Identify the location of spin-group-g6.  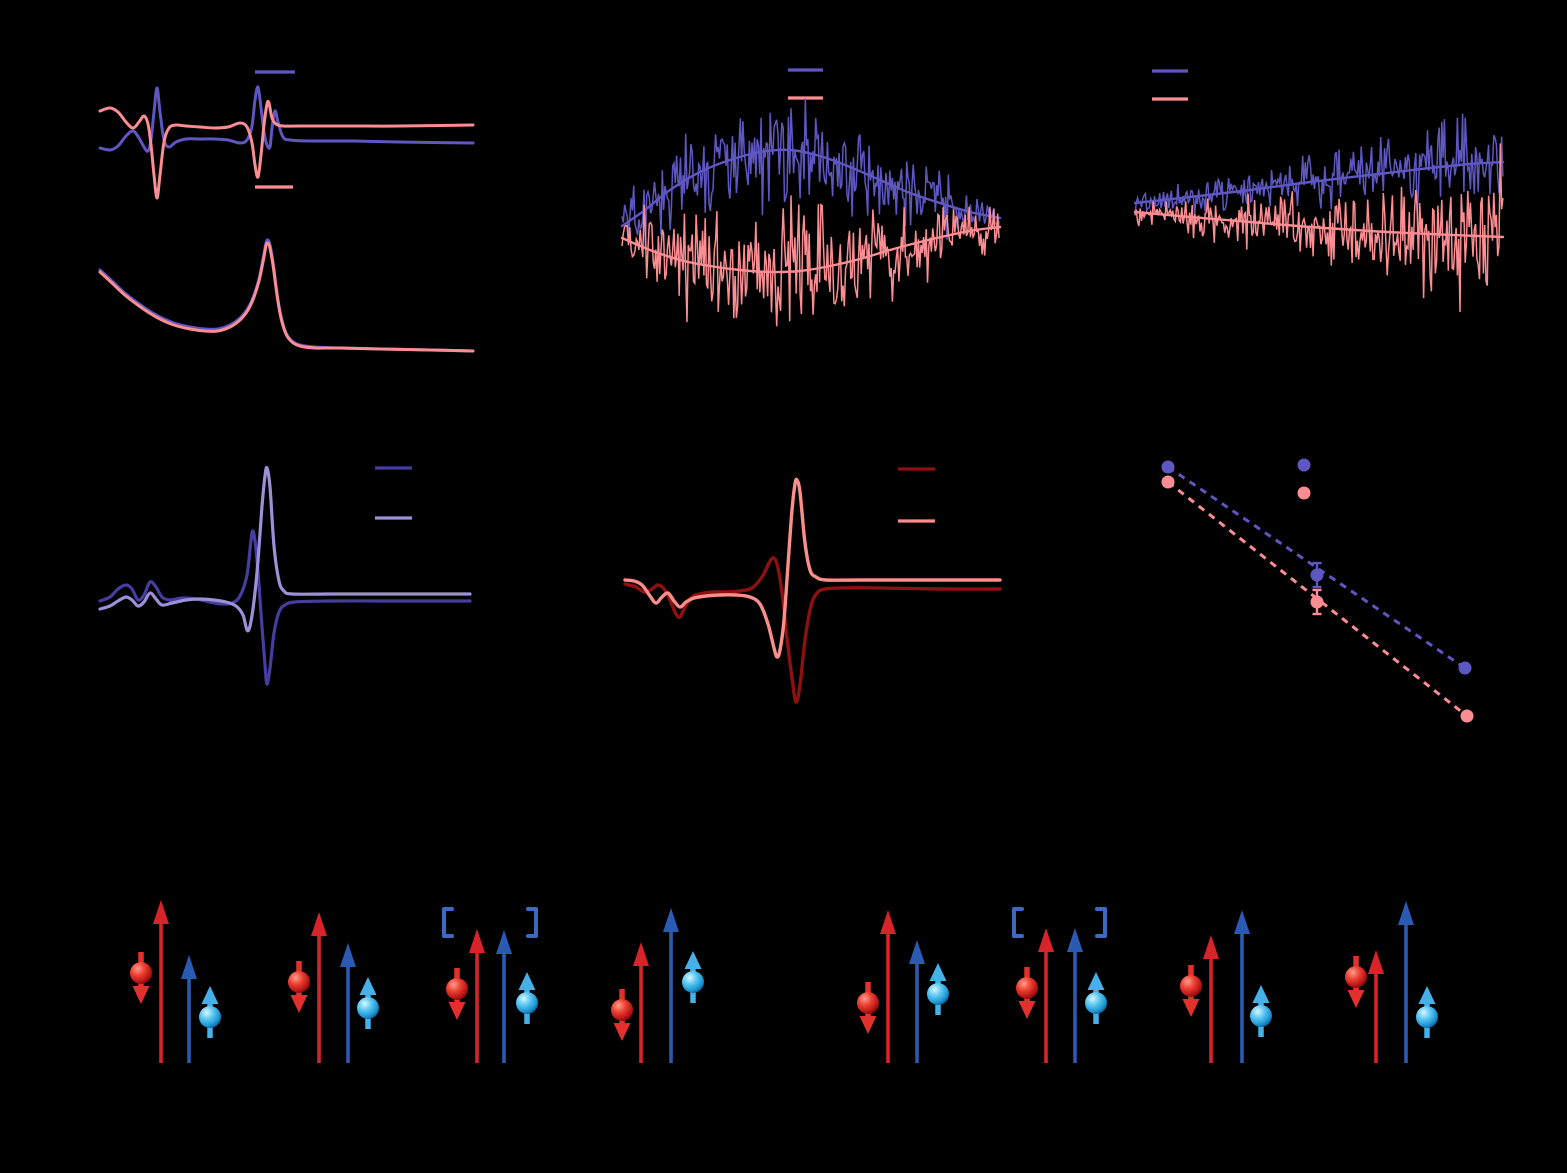
(1059, 985).